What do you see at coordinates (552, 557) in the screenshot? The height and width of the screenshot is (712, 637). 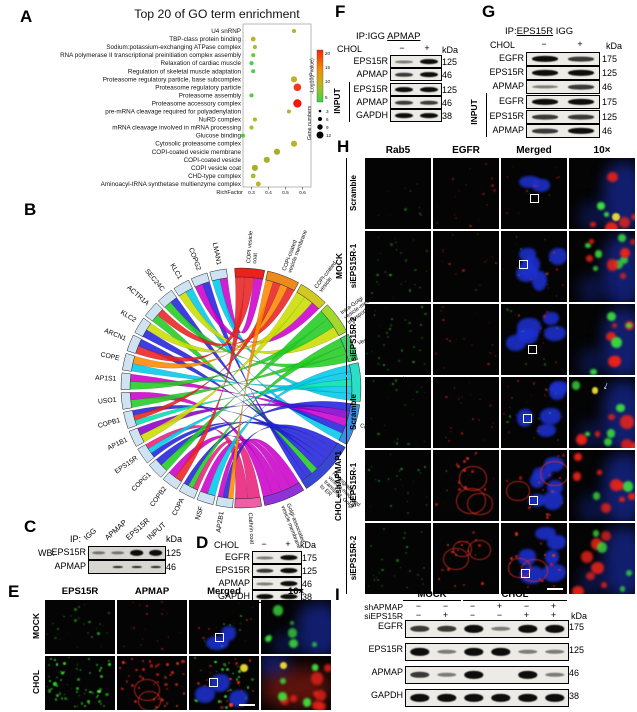 I see `nucleus-blob` at bounding box center [552, 557].